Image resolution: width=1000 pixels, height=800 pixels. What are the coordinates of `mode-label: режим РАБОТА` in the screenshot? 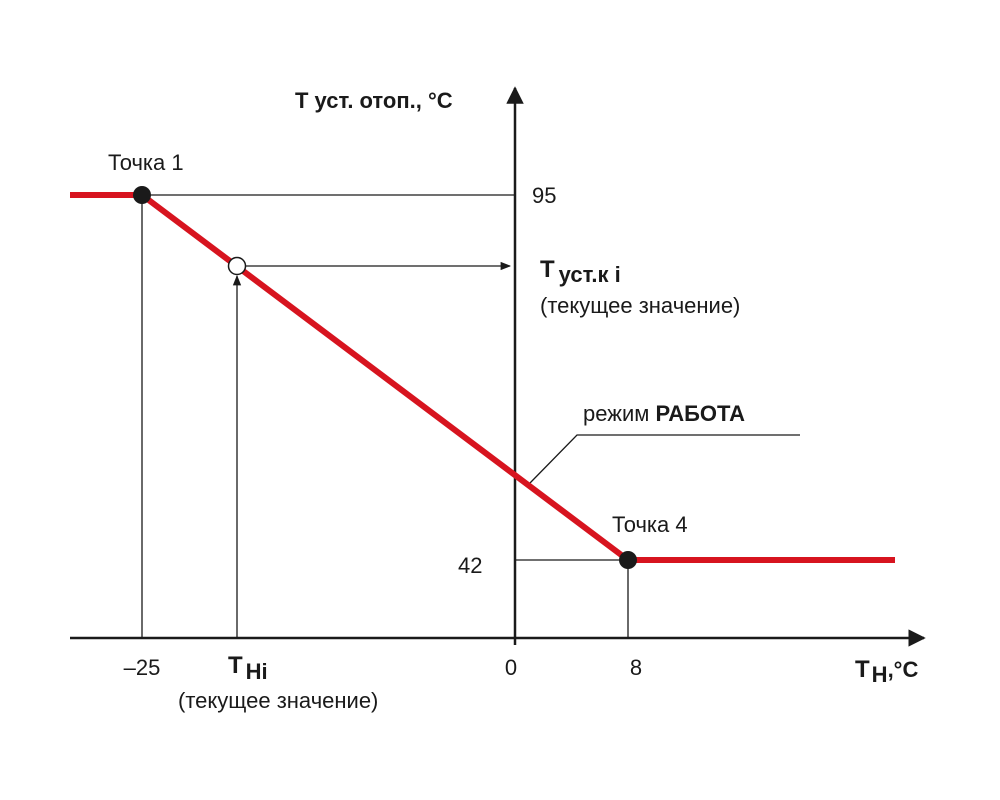 It's located at (664, 413).